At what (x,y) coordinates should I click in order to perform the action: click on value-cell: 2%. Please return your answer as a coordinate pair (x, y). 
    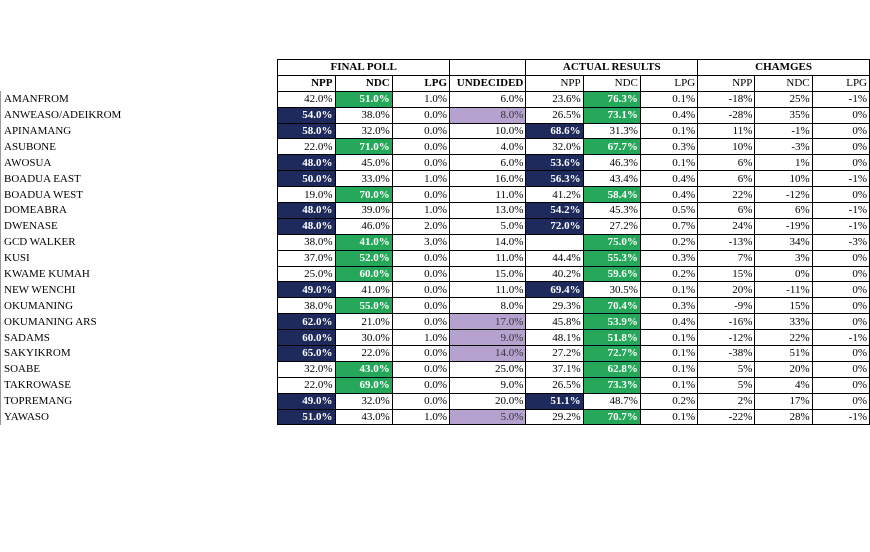
    Looking at the image, I should click on (726, 401).